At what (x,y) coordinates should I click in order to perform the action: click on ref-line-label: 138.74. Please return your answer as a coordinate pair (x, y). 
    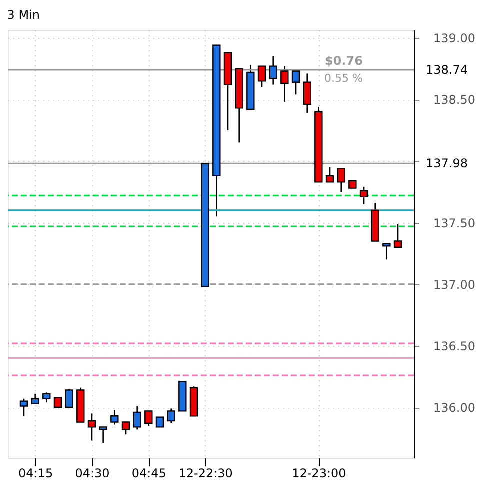
    Looking at the image, I should click on (447, 70).